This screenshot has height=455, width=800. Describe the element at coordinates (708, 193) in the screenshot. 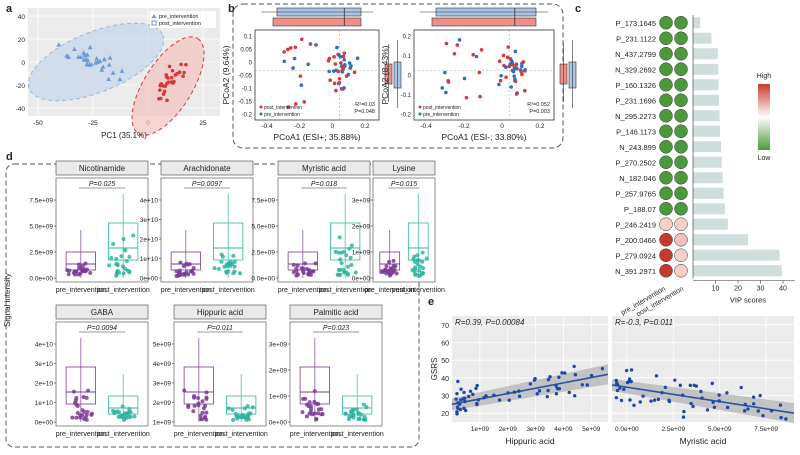

I see `vip-bar` at that location.